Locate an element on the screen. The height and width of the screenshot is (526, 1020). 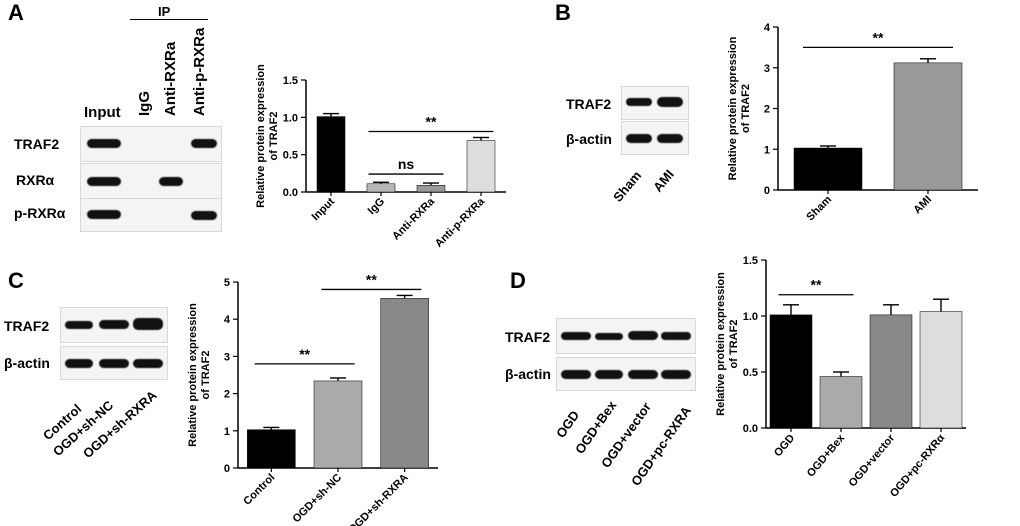
x-tick-label: Anti-RXRa is located at coordinates (414, 219).